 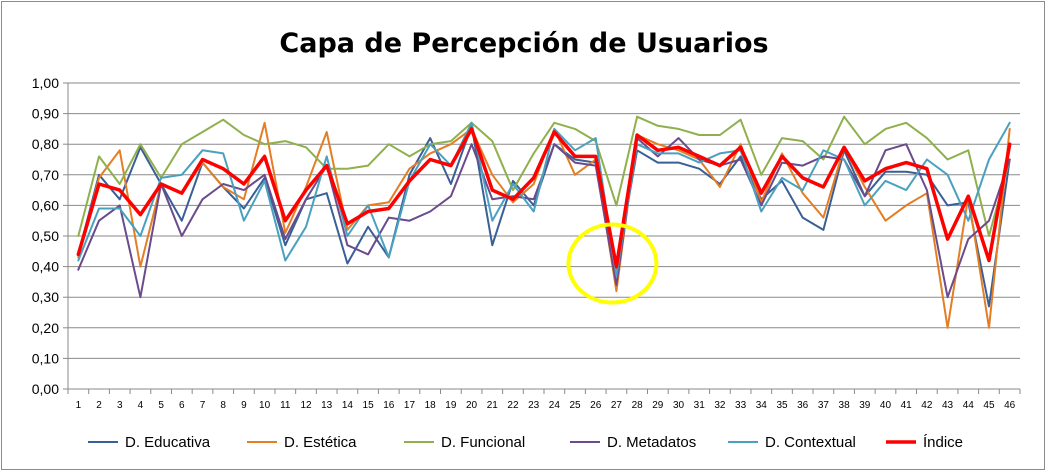 I want to click on x-tick-label: 31, so click(x=700, y=405).